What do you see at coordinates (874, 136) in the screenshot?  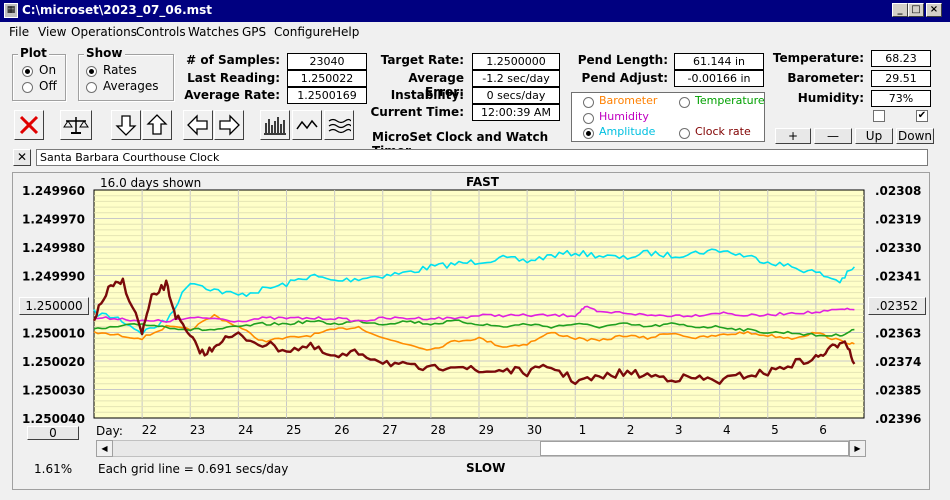 I see `scale-up-button: Up` at bounding box center [874, 136].